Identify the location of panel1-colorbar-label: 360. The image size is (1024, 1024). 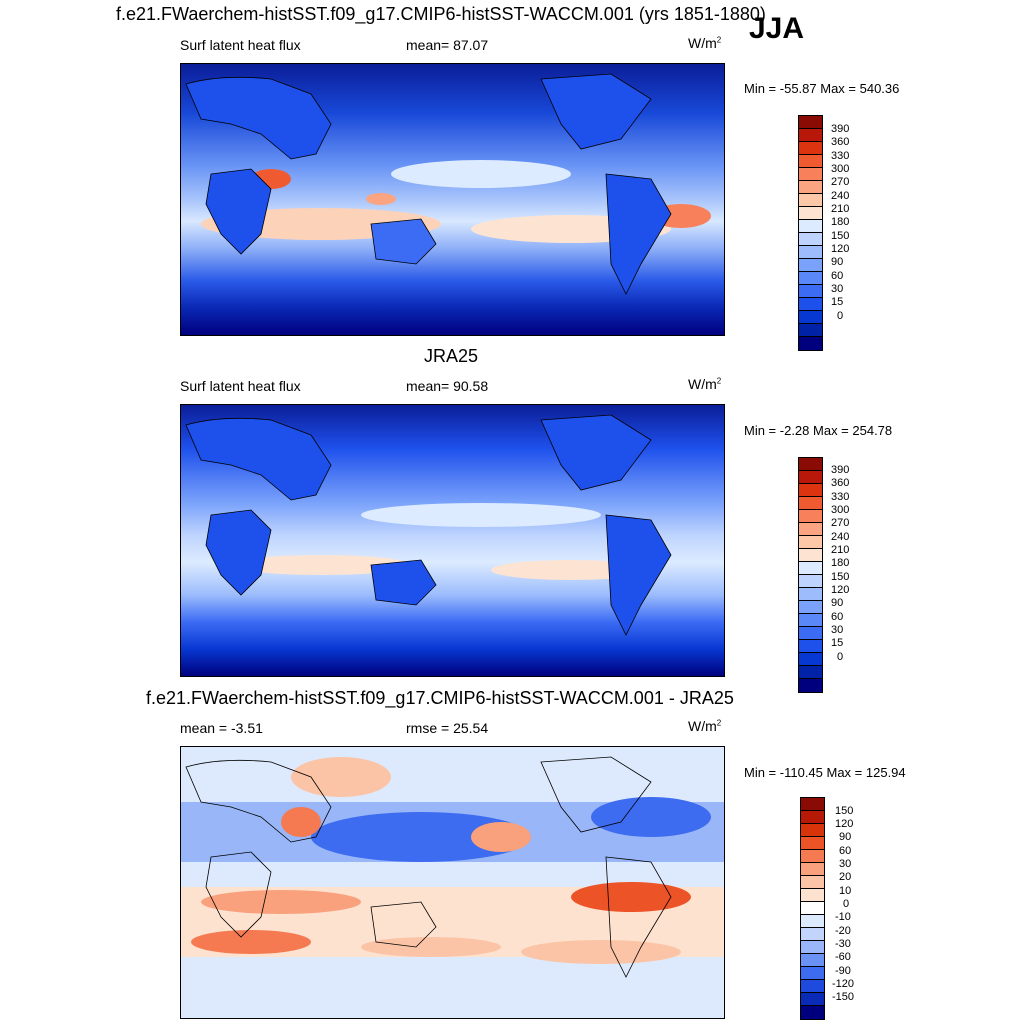
(840, 142).